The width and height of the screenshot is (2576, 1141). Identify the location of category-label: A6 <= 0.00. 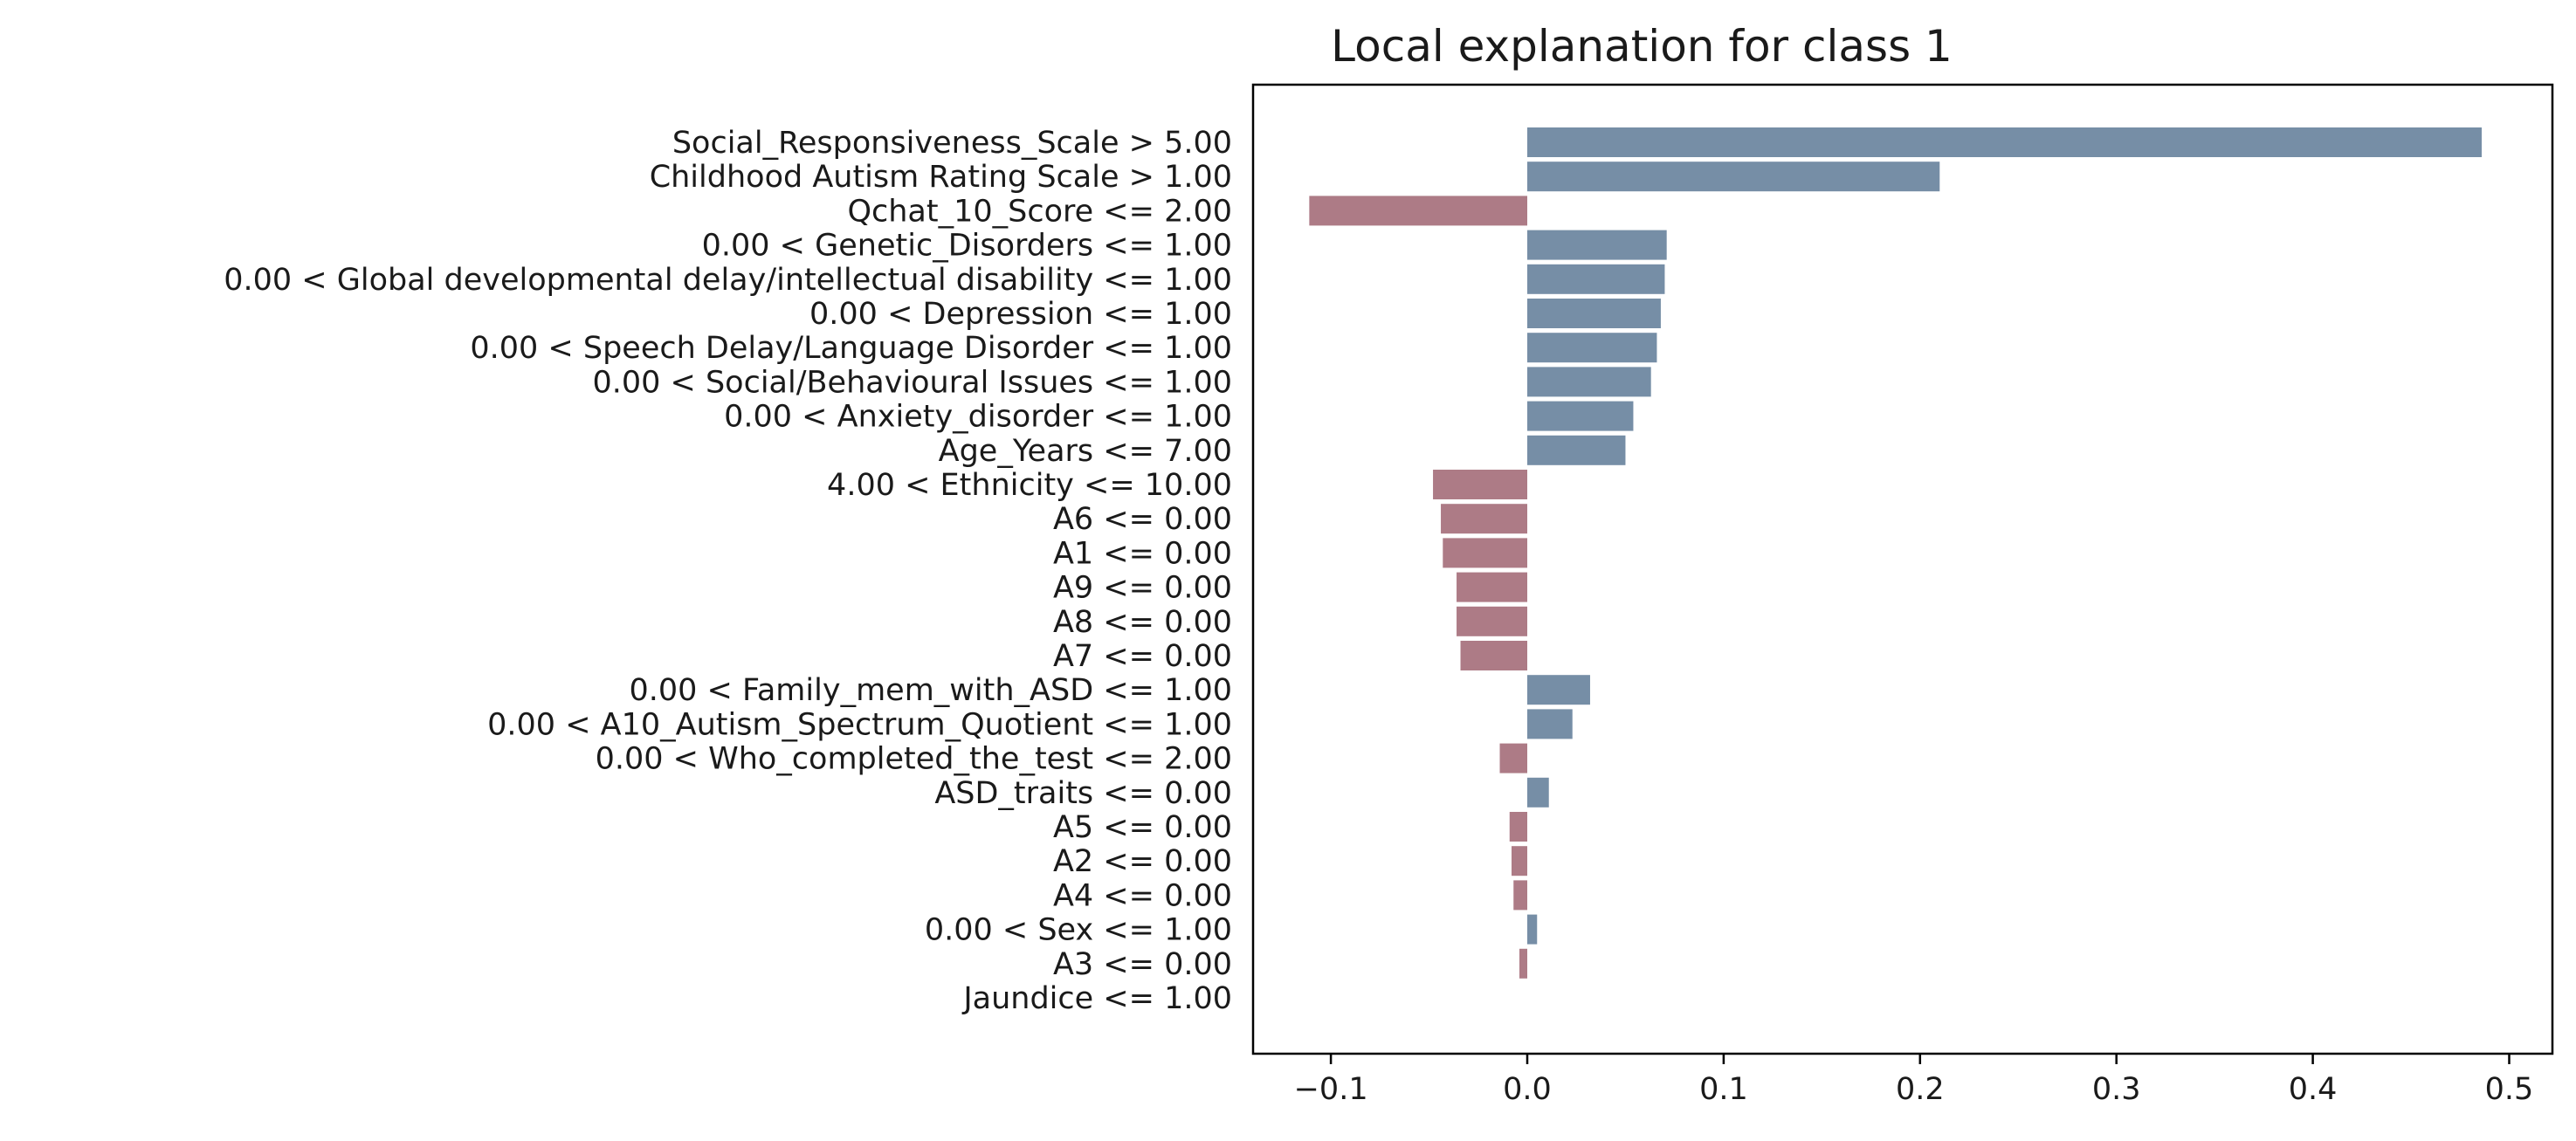
(1142, 519).